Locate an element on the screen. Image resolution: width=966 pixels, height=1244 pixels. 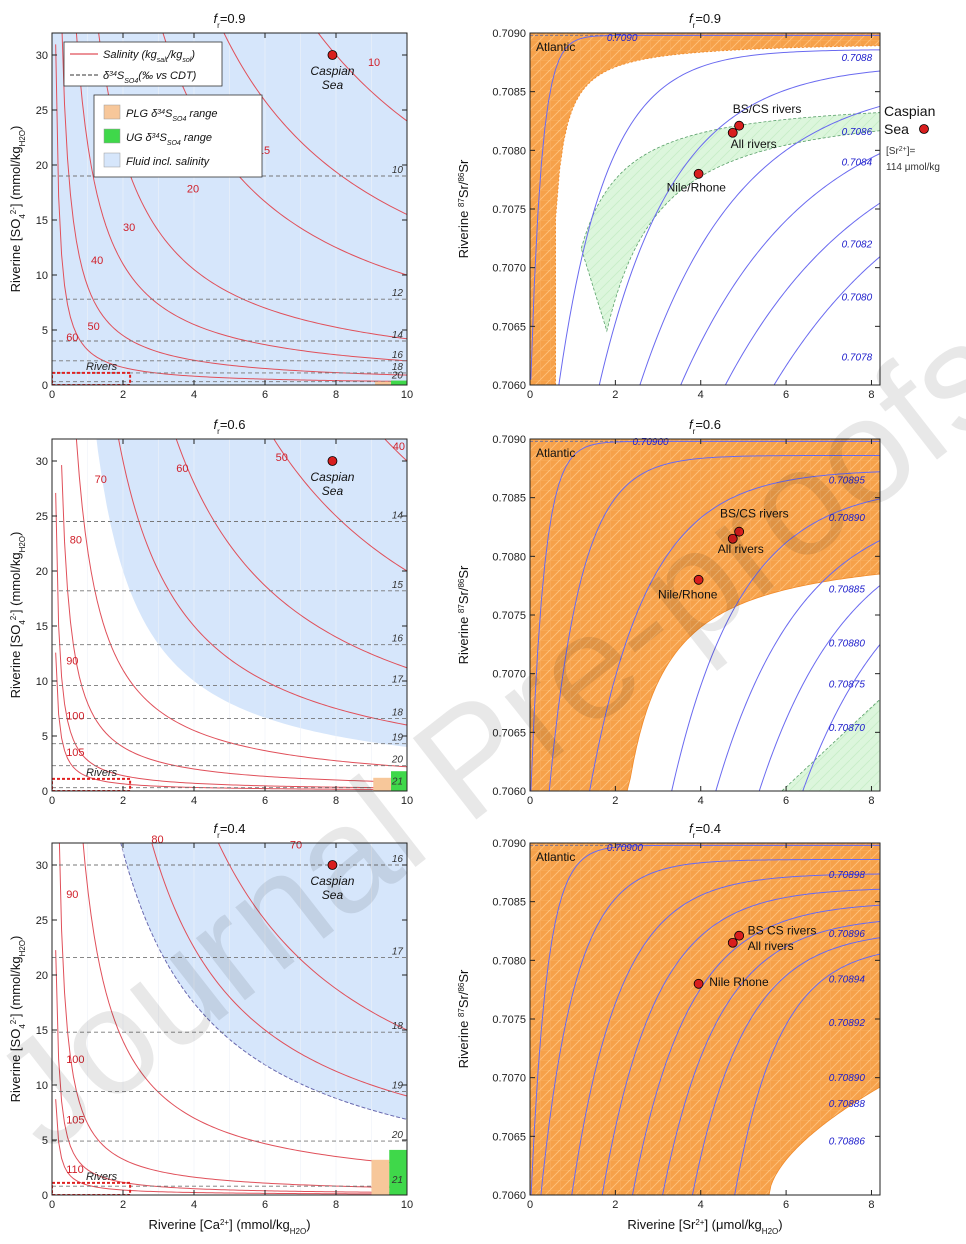
panel-title: fr=0.4 is located at coordinates (230, 830).